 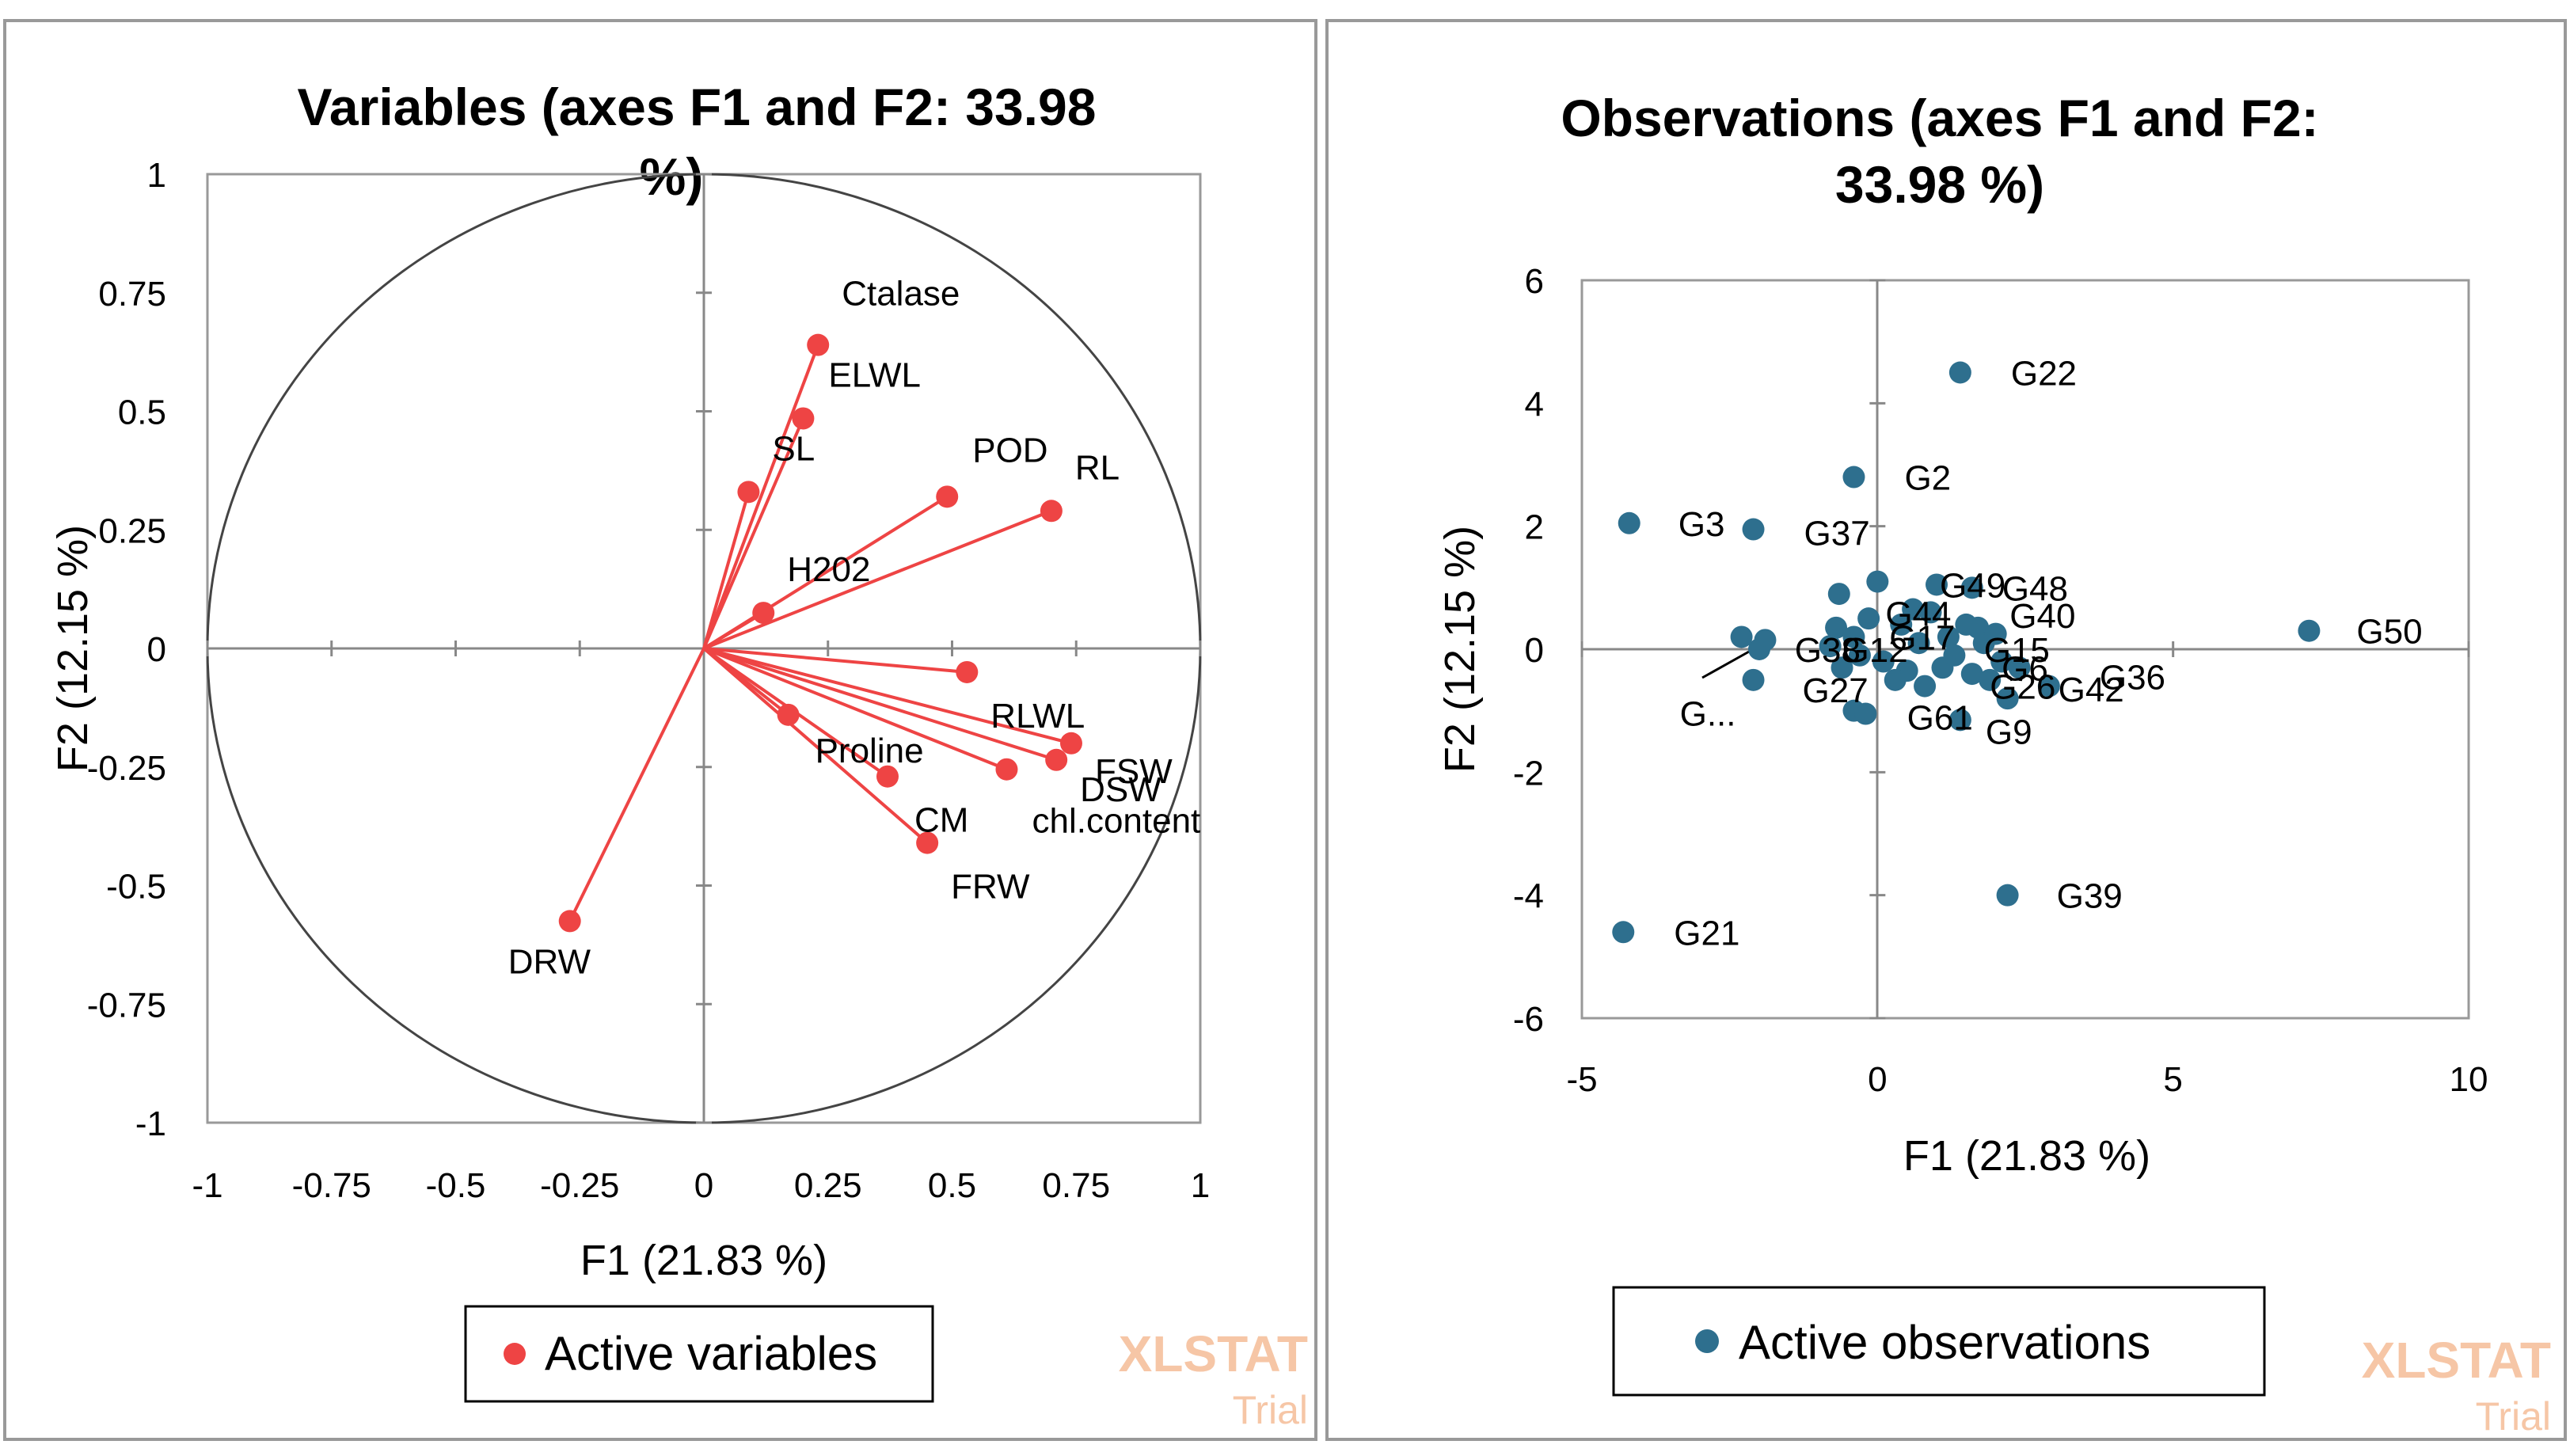 What do you see at coordinates (1741, 636) in the screenshot?
I see `obs-point-g` at bounding box center [1741, 636].